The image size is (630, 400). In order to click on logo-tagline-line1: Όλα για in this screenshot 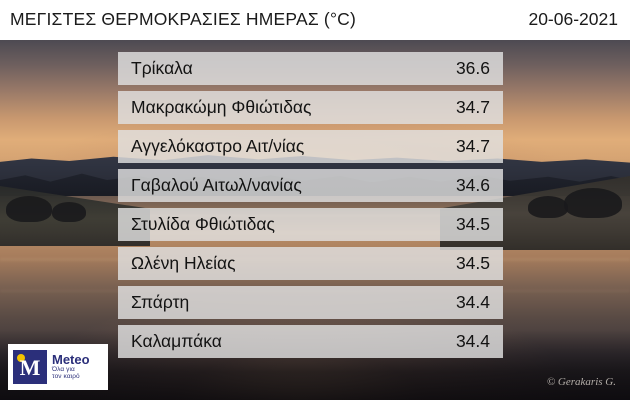, I will do `click(63, 369)`.